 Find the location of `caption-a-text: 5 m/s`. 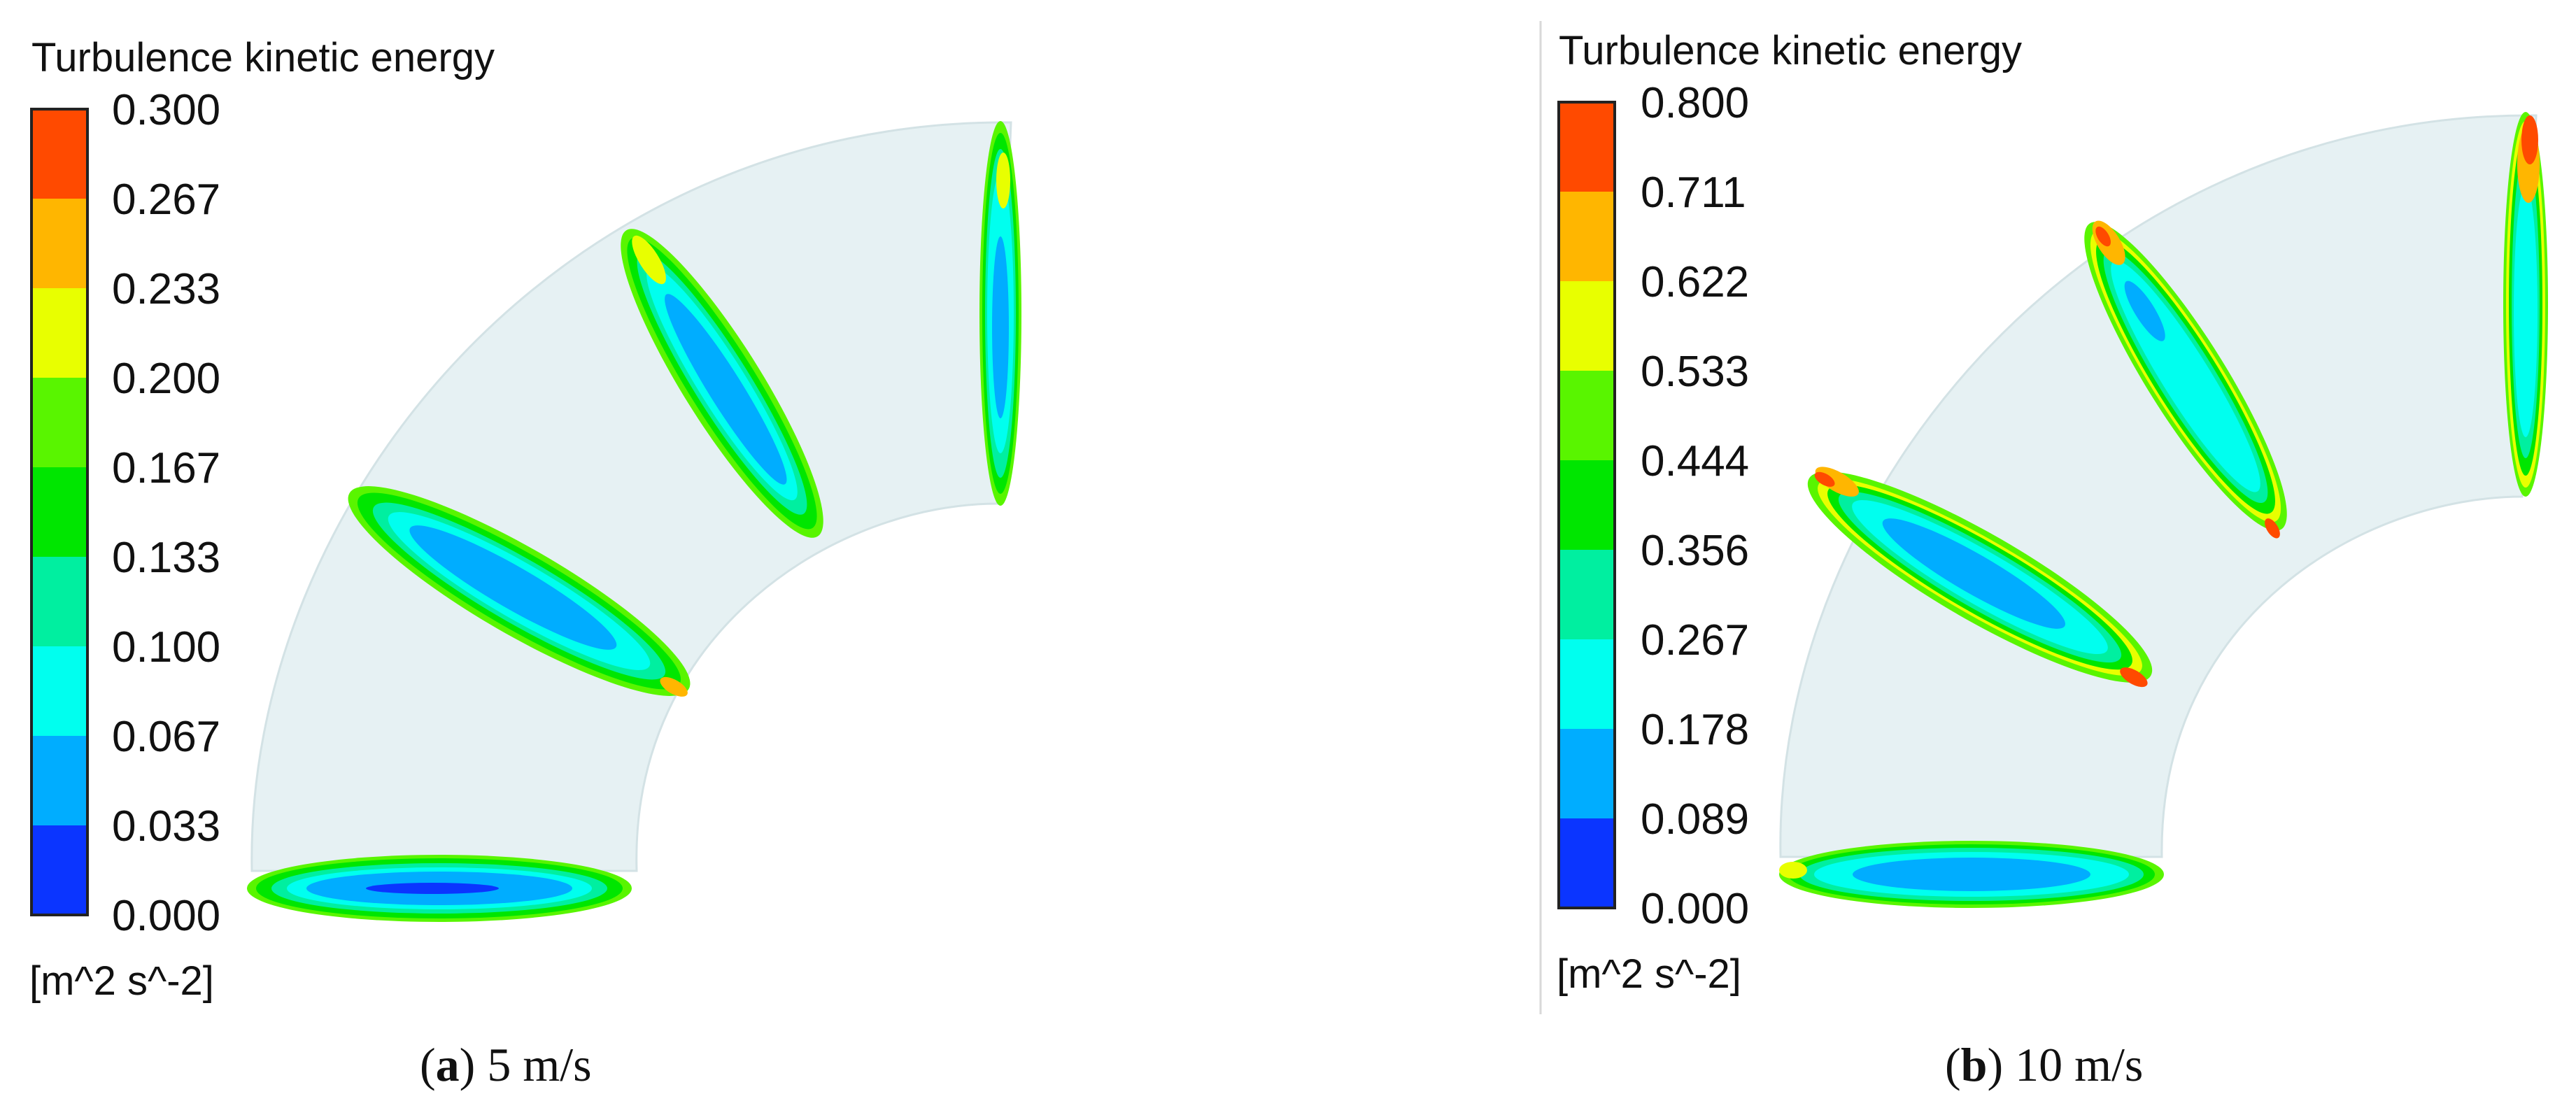

caption-a-text: 5 m/s is located at coordinates (533, 1064).